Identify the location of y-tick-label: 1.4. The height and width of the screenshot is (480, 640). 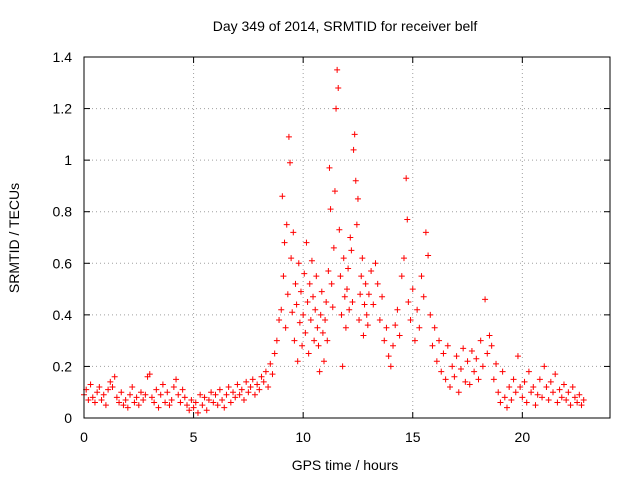
(63, 57).